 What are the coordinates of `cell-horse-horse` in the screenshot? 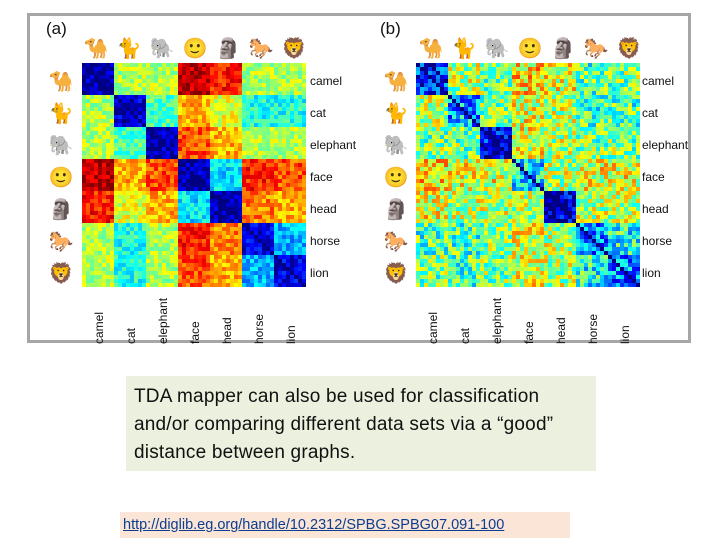 It's located at (258, 239).